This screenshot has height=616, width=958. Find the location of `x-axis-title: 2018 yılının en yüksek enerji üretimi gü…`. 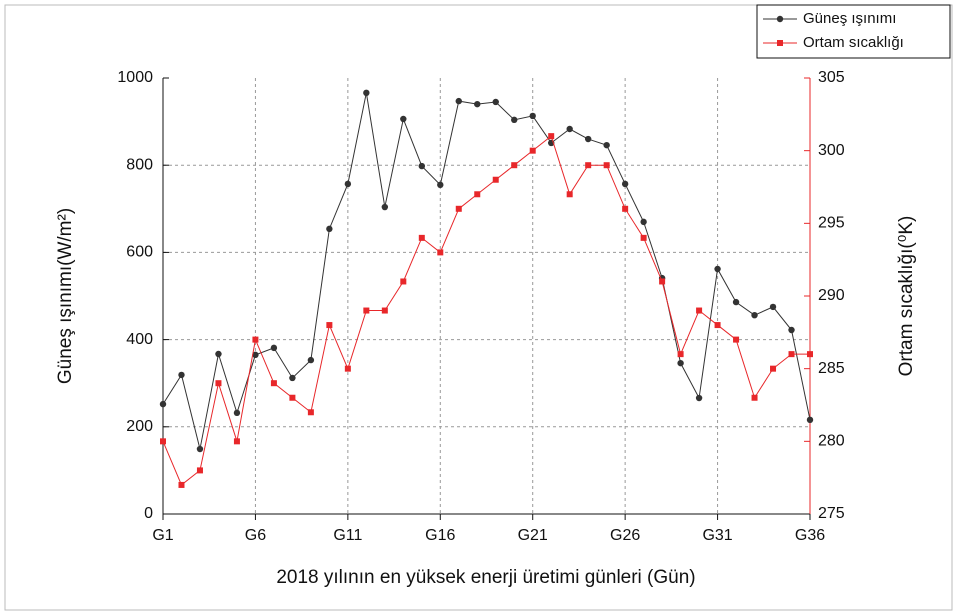

x-axis-title: 2018 yılının en yüksek enerji üretimi gü… is located at coordinates (485, 577).